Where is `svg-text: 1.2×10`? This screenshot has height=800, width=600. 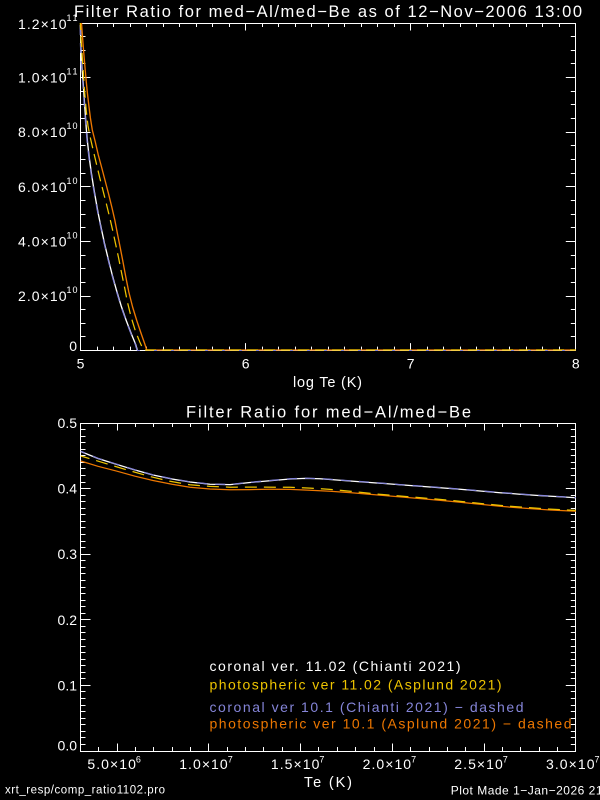
svg-text: 1.2×10 is located at coordinates (42, 24).